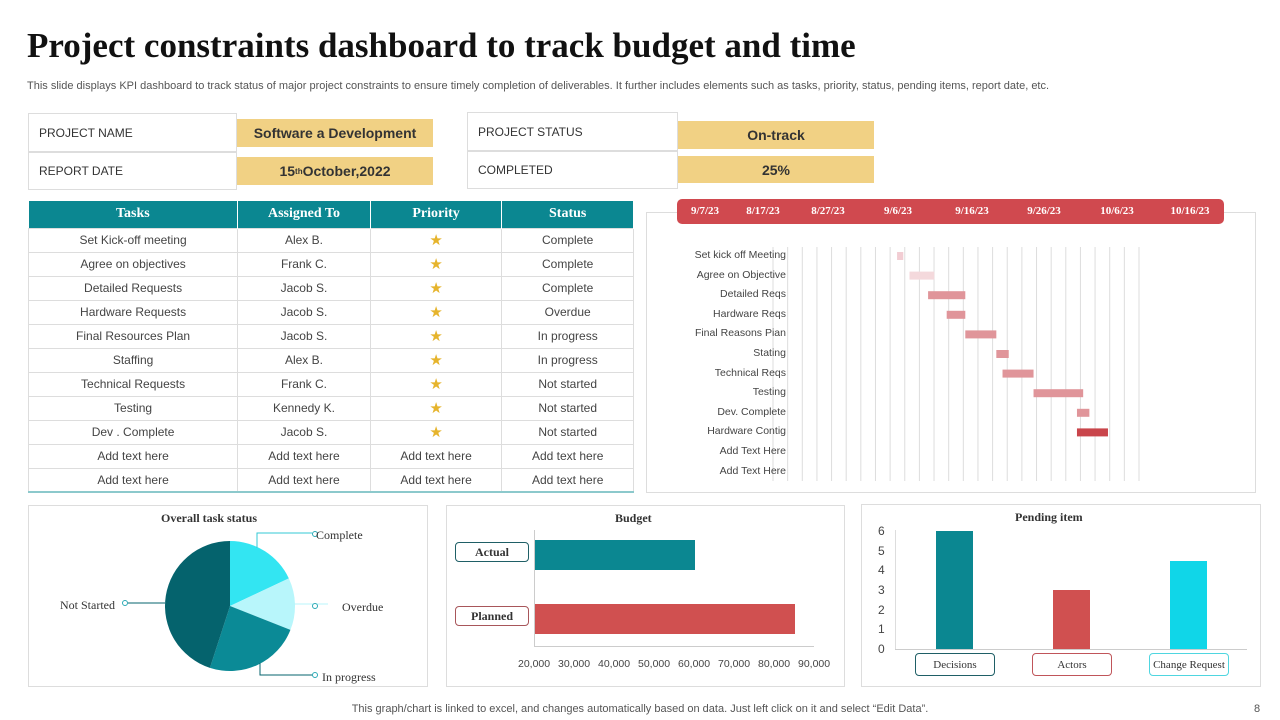 The width and height of the screenshot is (1280, 720). I want to click on project-name-label: PROJECT NAME, so click(132, 132).